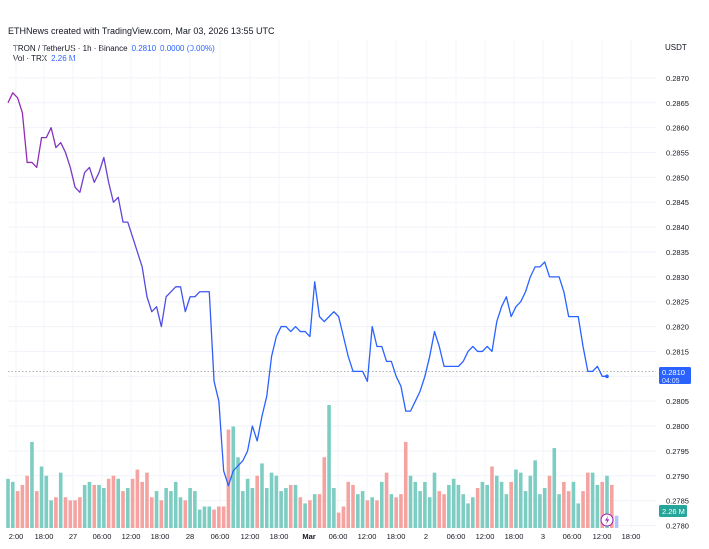  What do you see at coordinates (30, 58) in the screenshot?
I see `volume-legend-label: Vol · TRX` at bounding box center [30, 58].